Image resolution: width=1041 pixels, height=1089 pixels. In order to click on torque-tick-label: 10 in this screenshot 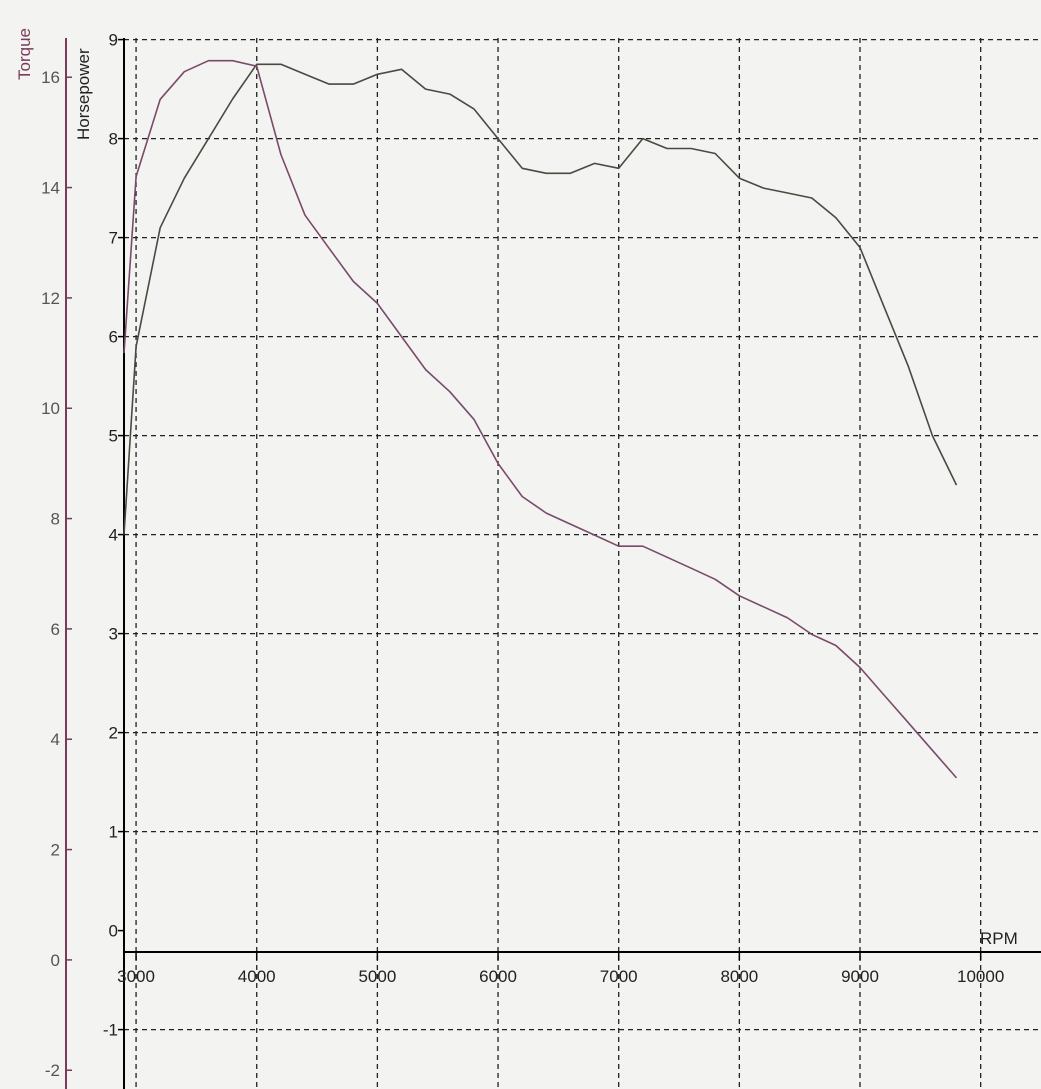, I will do `click(50, 408)`.